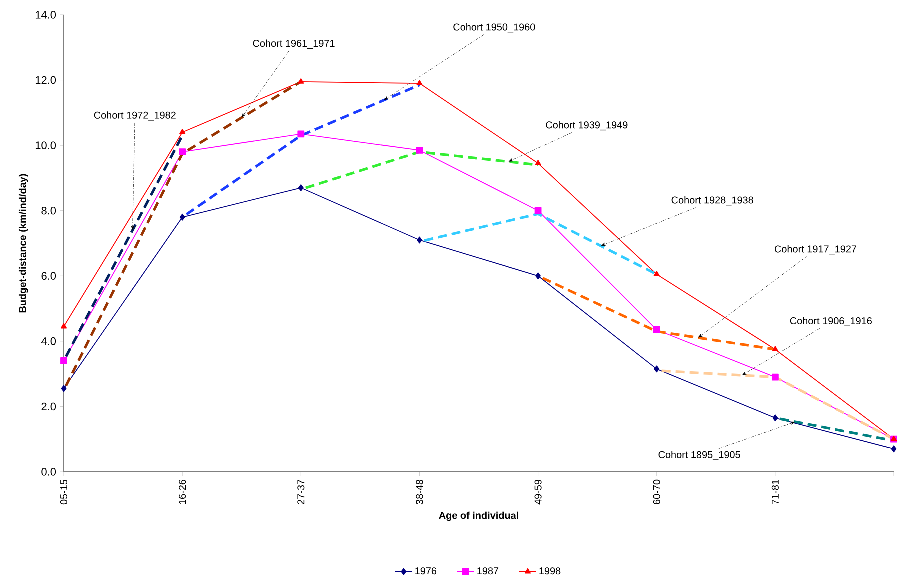  I want to click on x-tick-label: 60-70, so click(656, 492).